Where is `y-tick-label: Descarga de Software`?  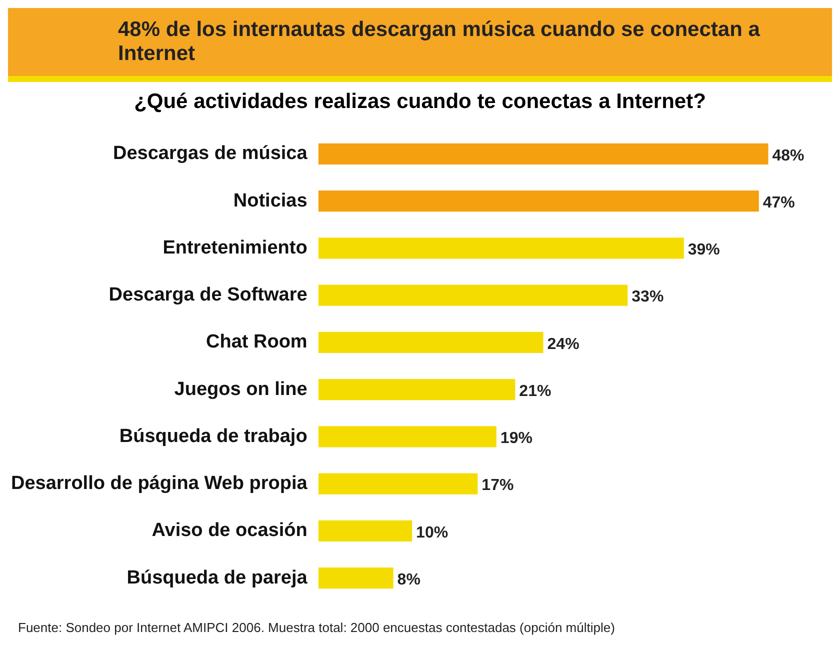 y-tick-label: Descarga de Software is located at coordinates (208, 295).